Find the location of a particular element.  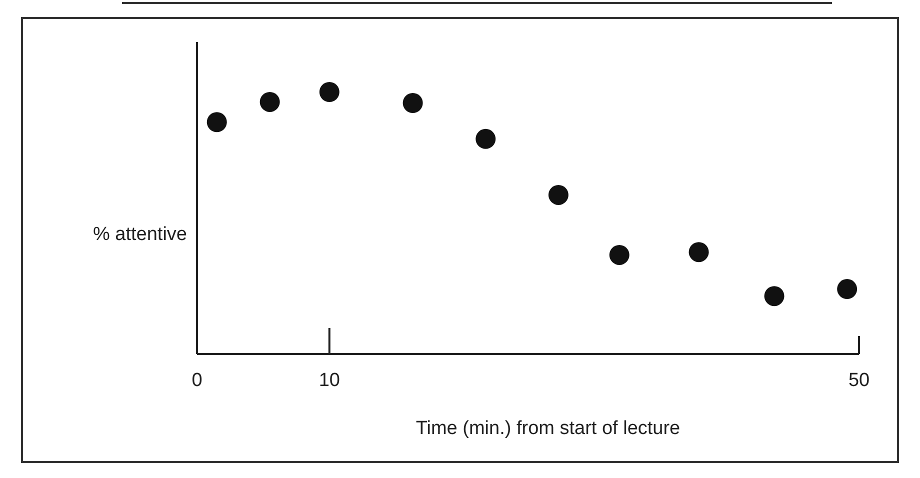

y-axis-title: % attentive is located at coordinates (140, 234).